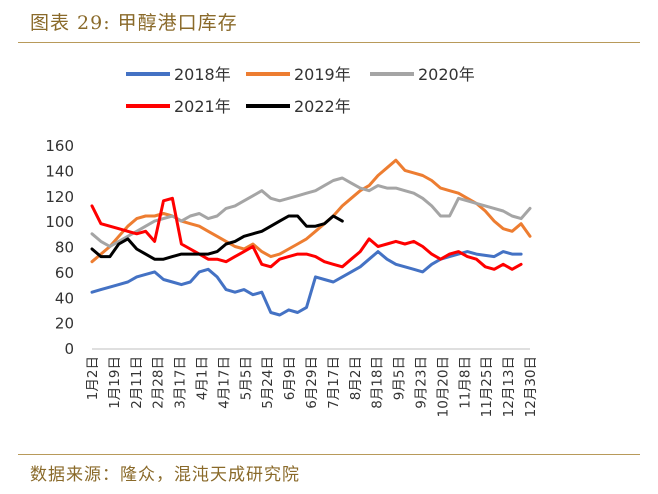 This screenshot has height=494, width=658. I want to click on x-tick-label: 11月25日, so click(487, 386).